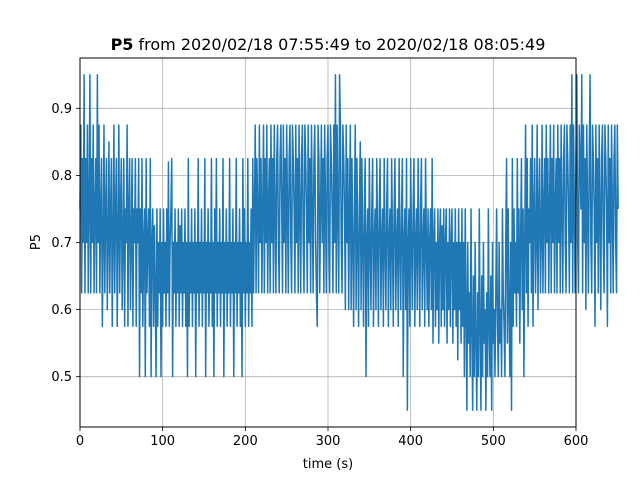 This screenshot has width=640, height=480. Describe the element at coordinates (328, 441) in the screenshot. I see `x-tick-label: 300` at that location.